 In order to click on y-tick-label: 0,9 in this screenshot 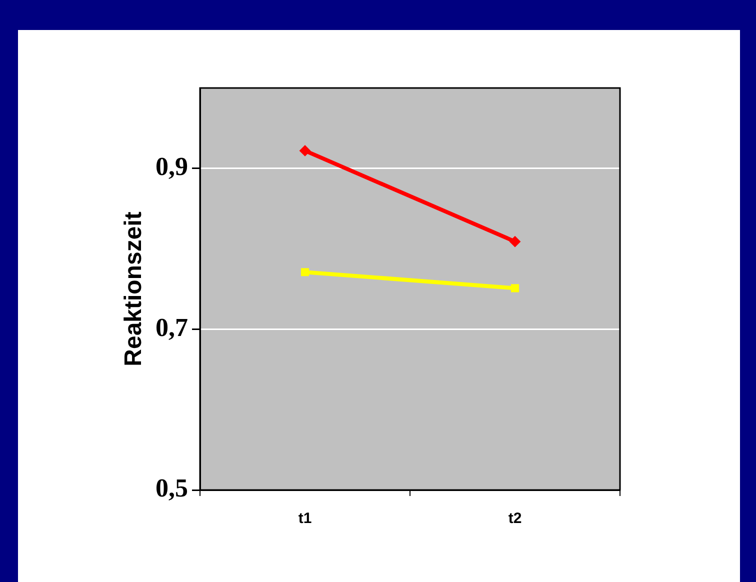, I will do `click(172, 167)`.